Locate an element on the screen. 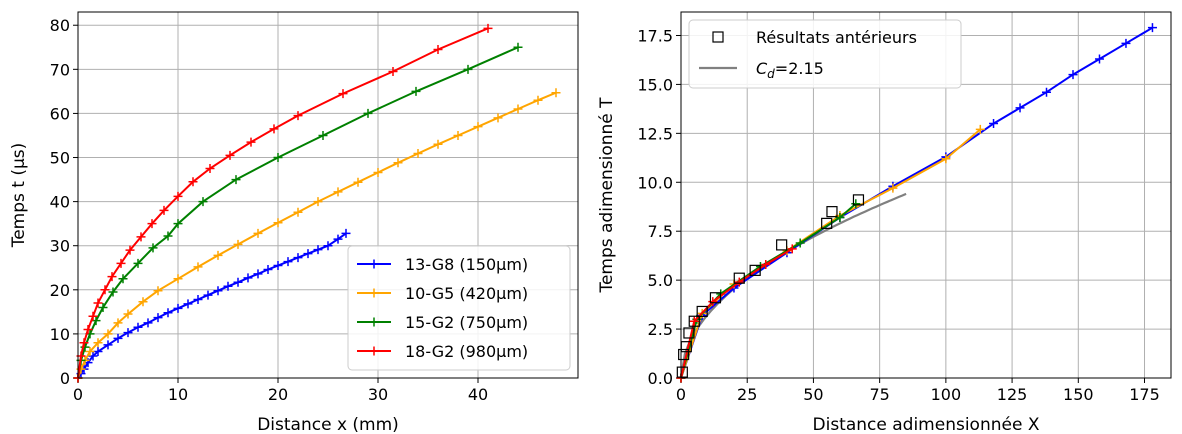 The image size is (1182, 434). legend: Résultats antérieurs Cd=2.15 is located at coordinates (825, 54).